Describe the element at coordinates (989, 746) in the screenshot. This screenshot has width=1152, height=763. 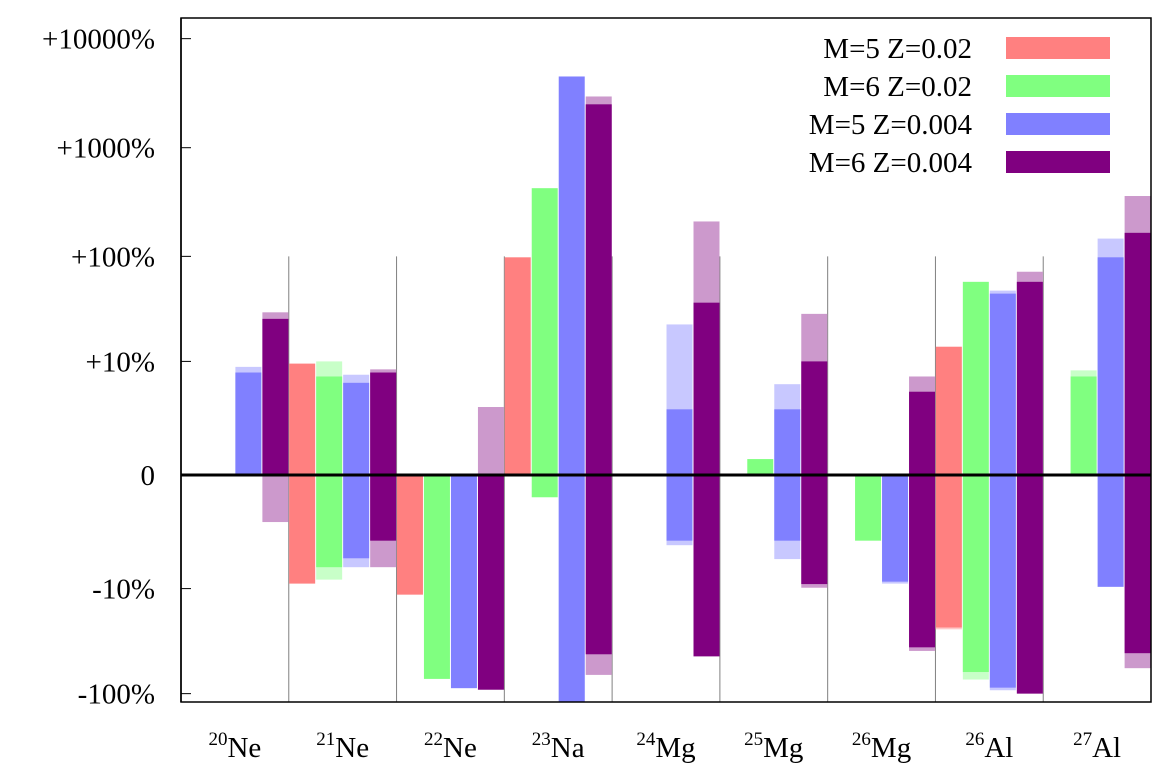
I see `x-category-label: 26Al` at that location.